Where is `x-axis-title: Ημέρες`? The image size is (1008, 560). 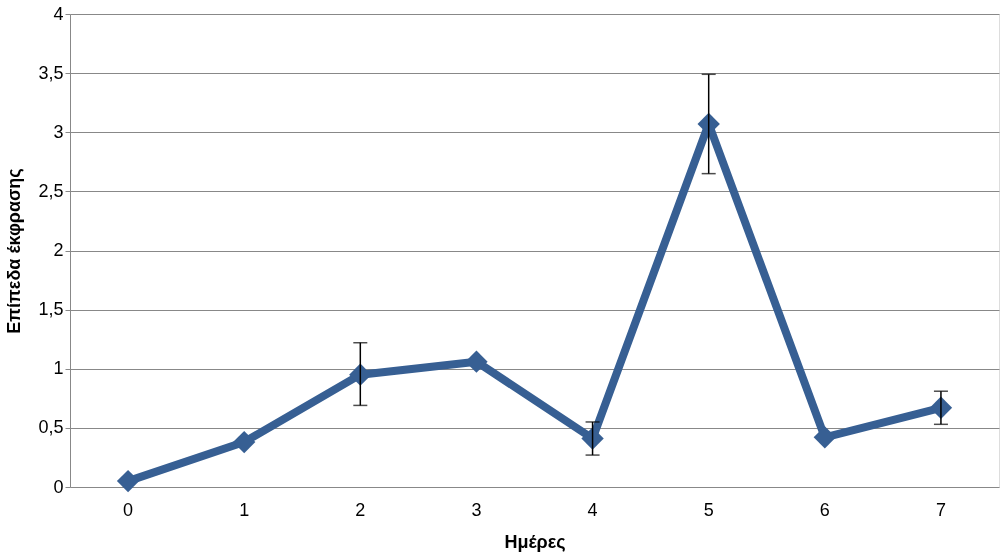 x-axis-title: Ημέρες is located at coordinates (535, 541).